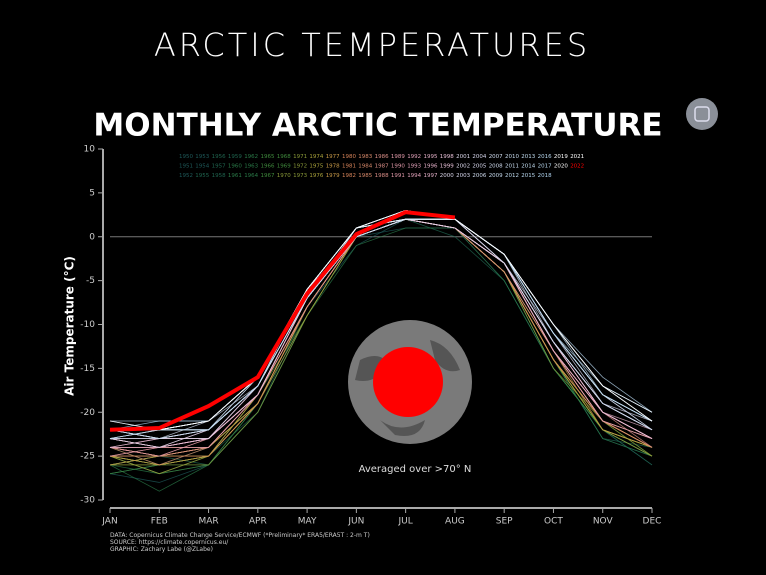 The height and width of the screenshot is (575, 766). Describe the element at coordinates (316, 157) in the screenshot. I see `legend-label: 1974` at that location.